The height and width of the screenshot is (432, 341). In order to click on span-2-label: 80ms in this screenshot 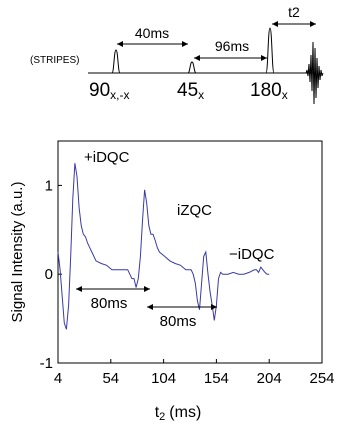, I will do `click(178, 321)`.